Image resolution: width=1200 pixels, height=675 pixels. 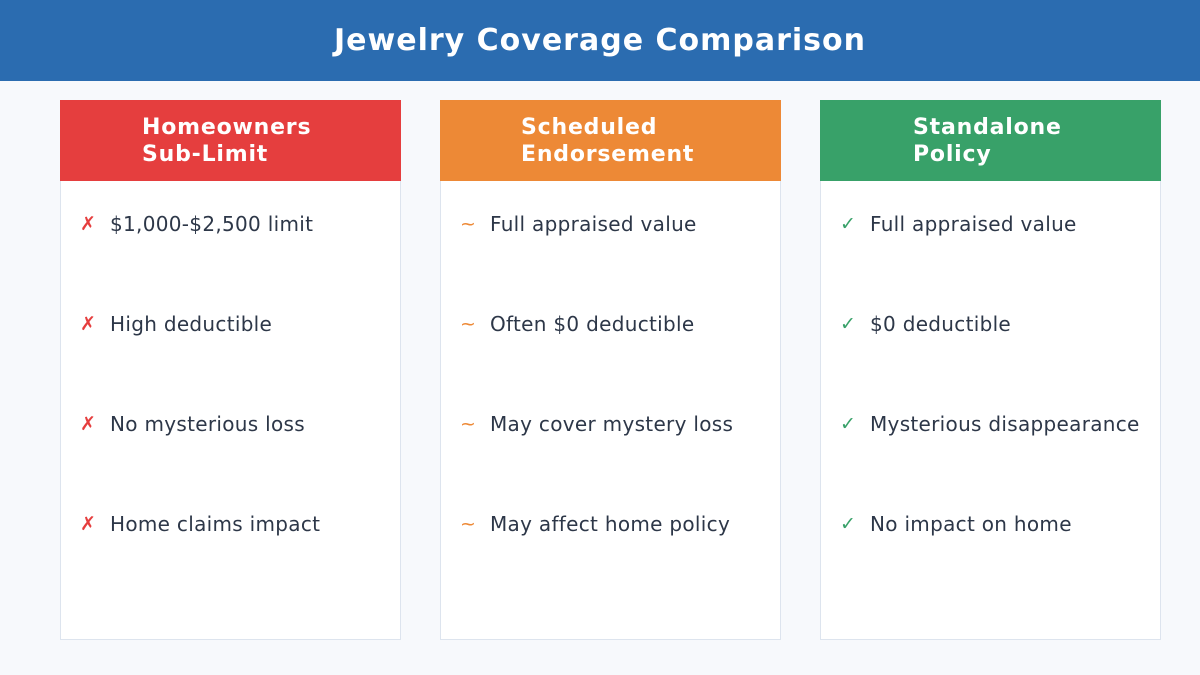 I want to click on column-header: Homeowners Sub-Limit, so click(x=230, y=140).